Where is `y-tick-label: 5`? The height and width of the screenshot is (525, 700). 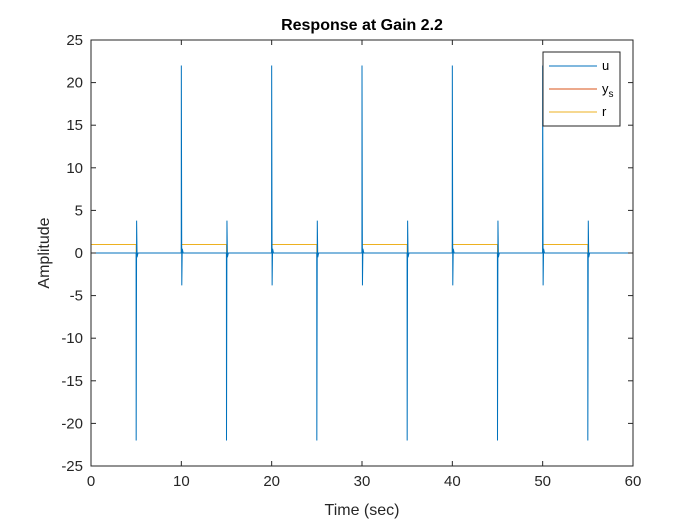
y-tick-label: 5 is located at coordinates (79, 210).